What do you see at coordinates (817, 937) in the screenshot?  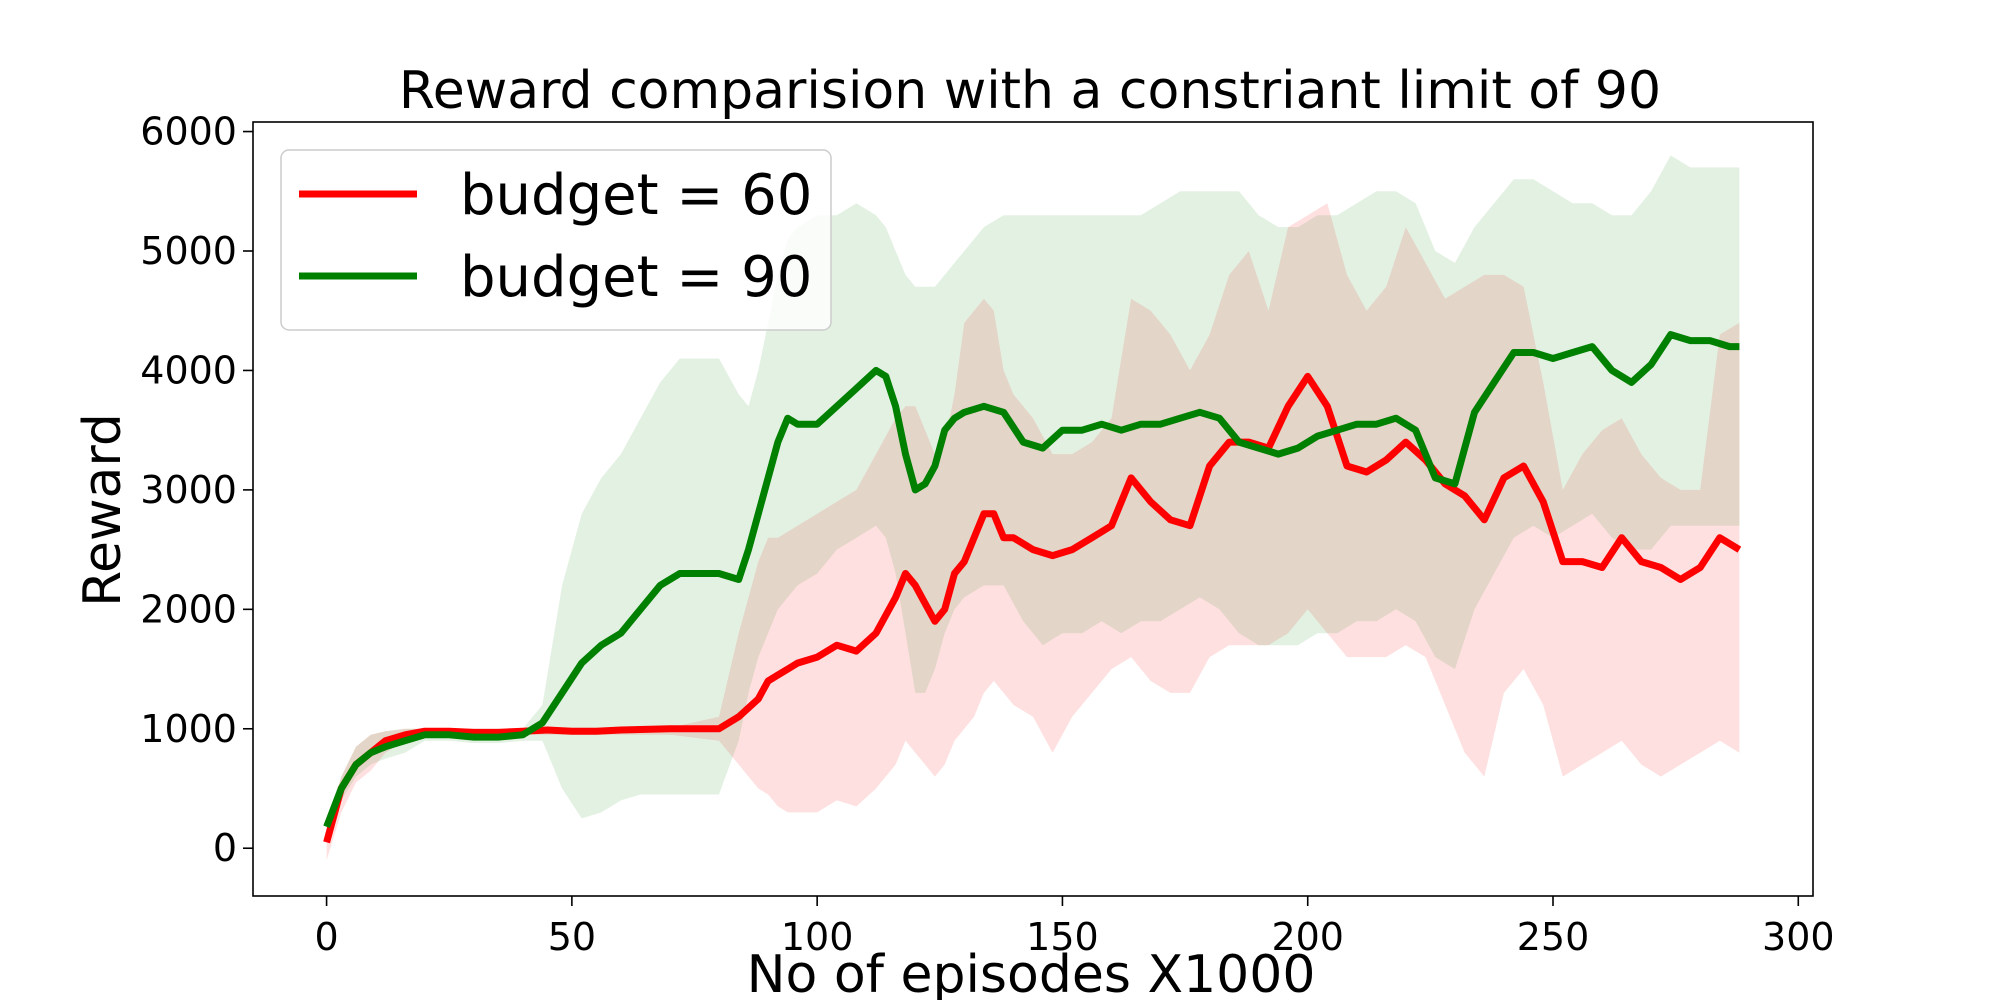 I see `x-tick-label: 100` at bounding box center [817, 937].